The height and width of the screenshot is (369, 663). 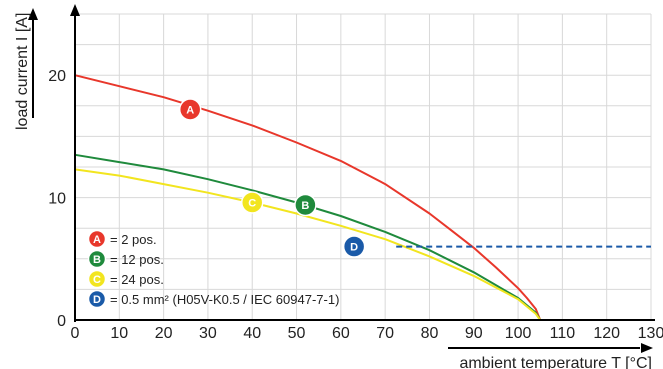 I want to click on legend-item-b: B = 12 pos., so click(x=125, y=259).